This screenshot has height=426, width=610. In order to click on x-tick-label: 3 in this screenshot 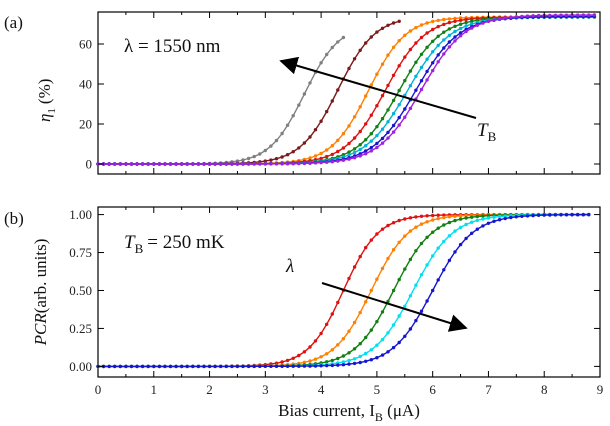, I will do `click(265, 389)`.